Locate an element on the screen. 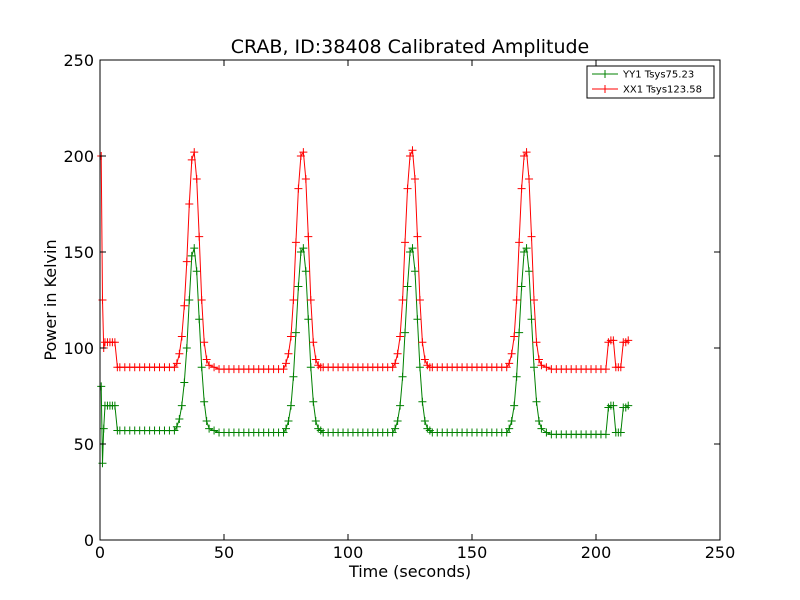 Image resolution: width=800 pixels, height=600 pixels. x-tick-label: 250 is located at coordinates (720, 552).